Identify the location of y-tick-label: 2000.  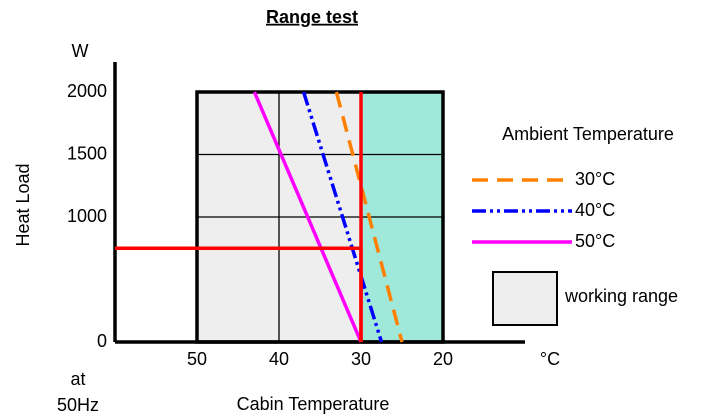
(87, 91).